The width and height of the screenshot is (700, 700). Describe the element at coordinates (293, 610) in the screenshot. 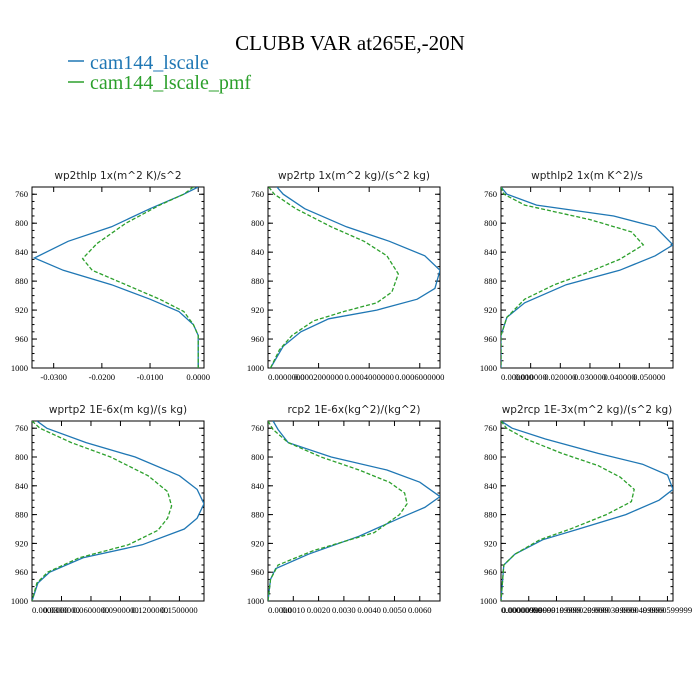

I see `x-tick-label: 0.0010` at that location.